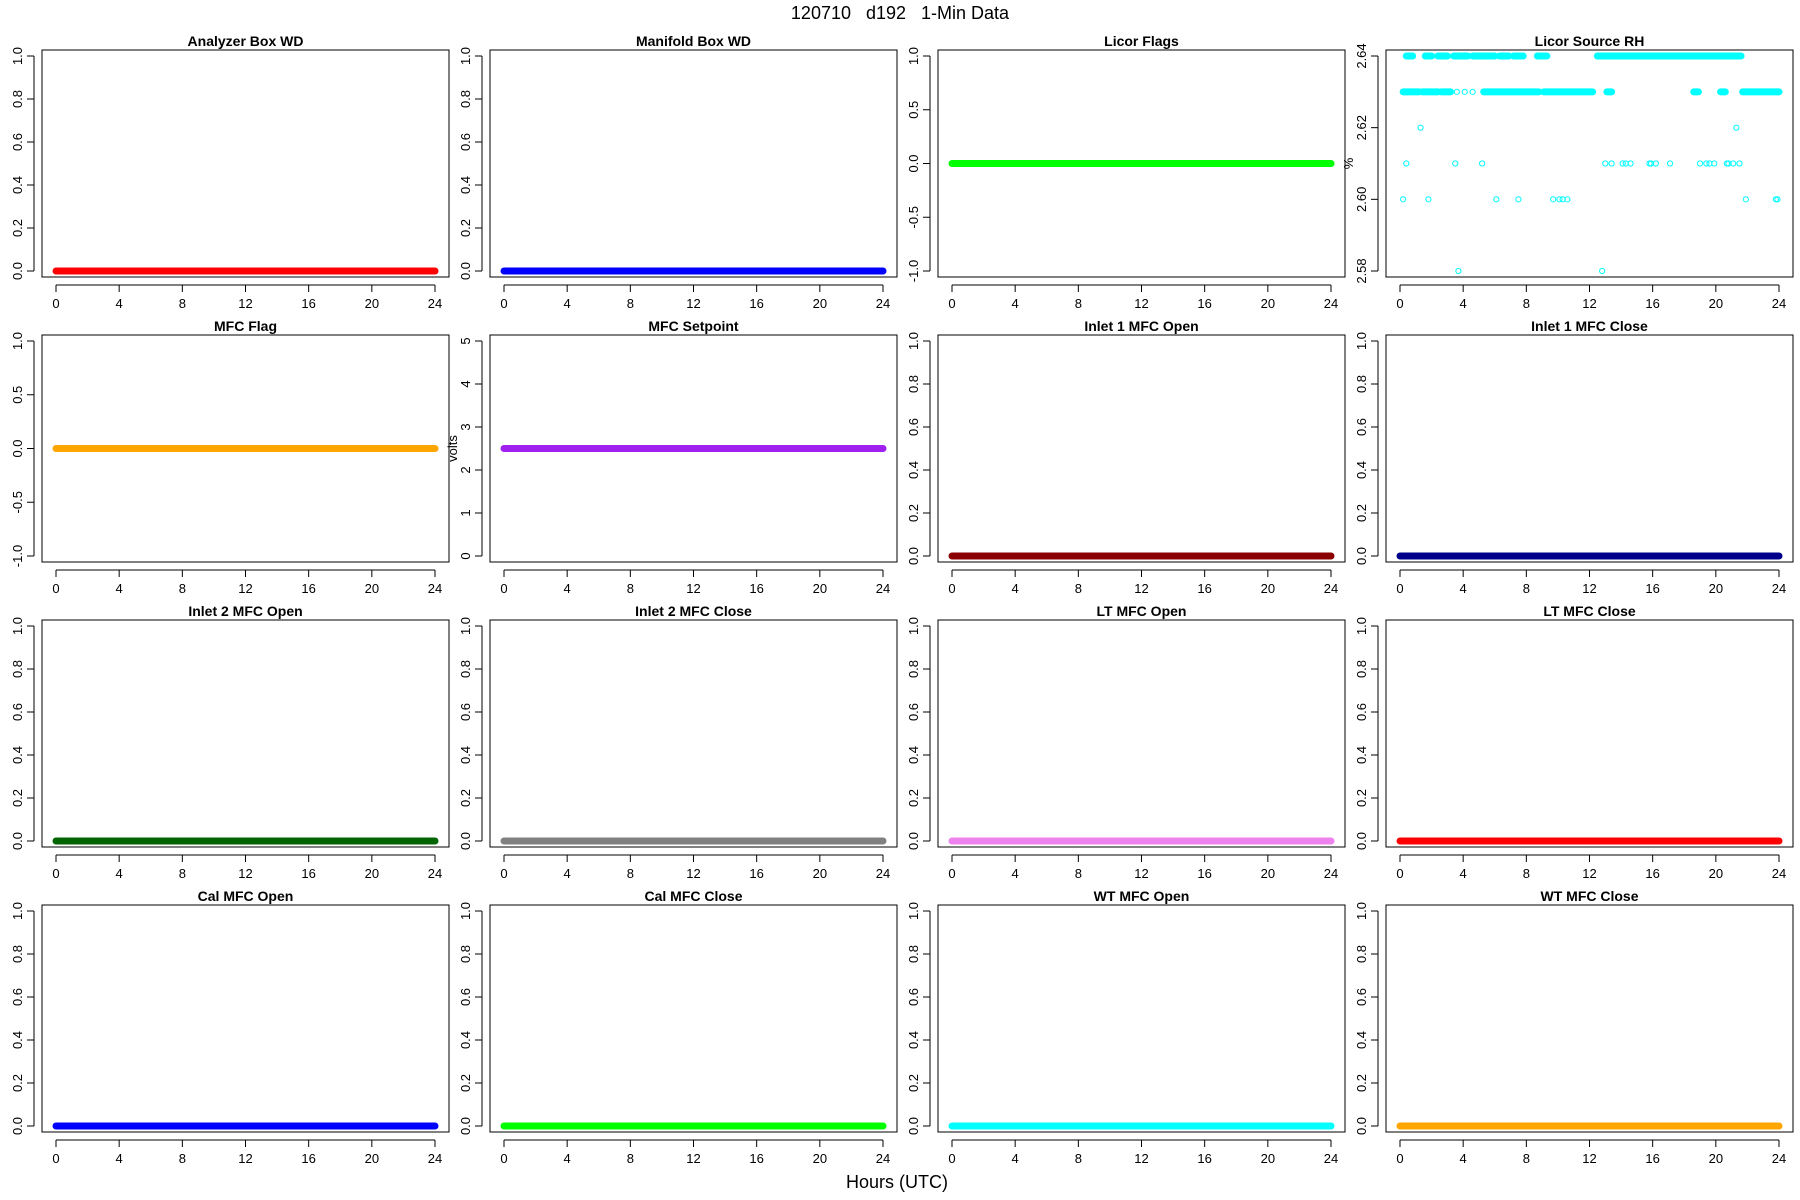 The height and width of the screenshot is (1200, 1800). I want to click on chart-3-x-tick-label: 20, so click(1268, 303).